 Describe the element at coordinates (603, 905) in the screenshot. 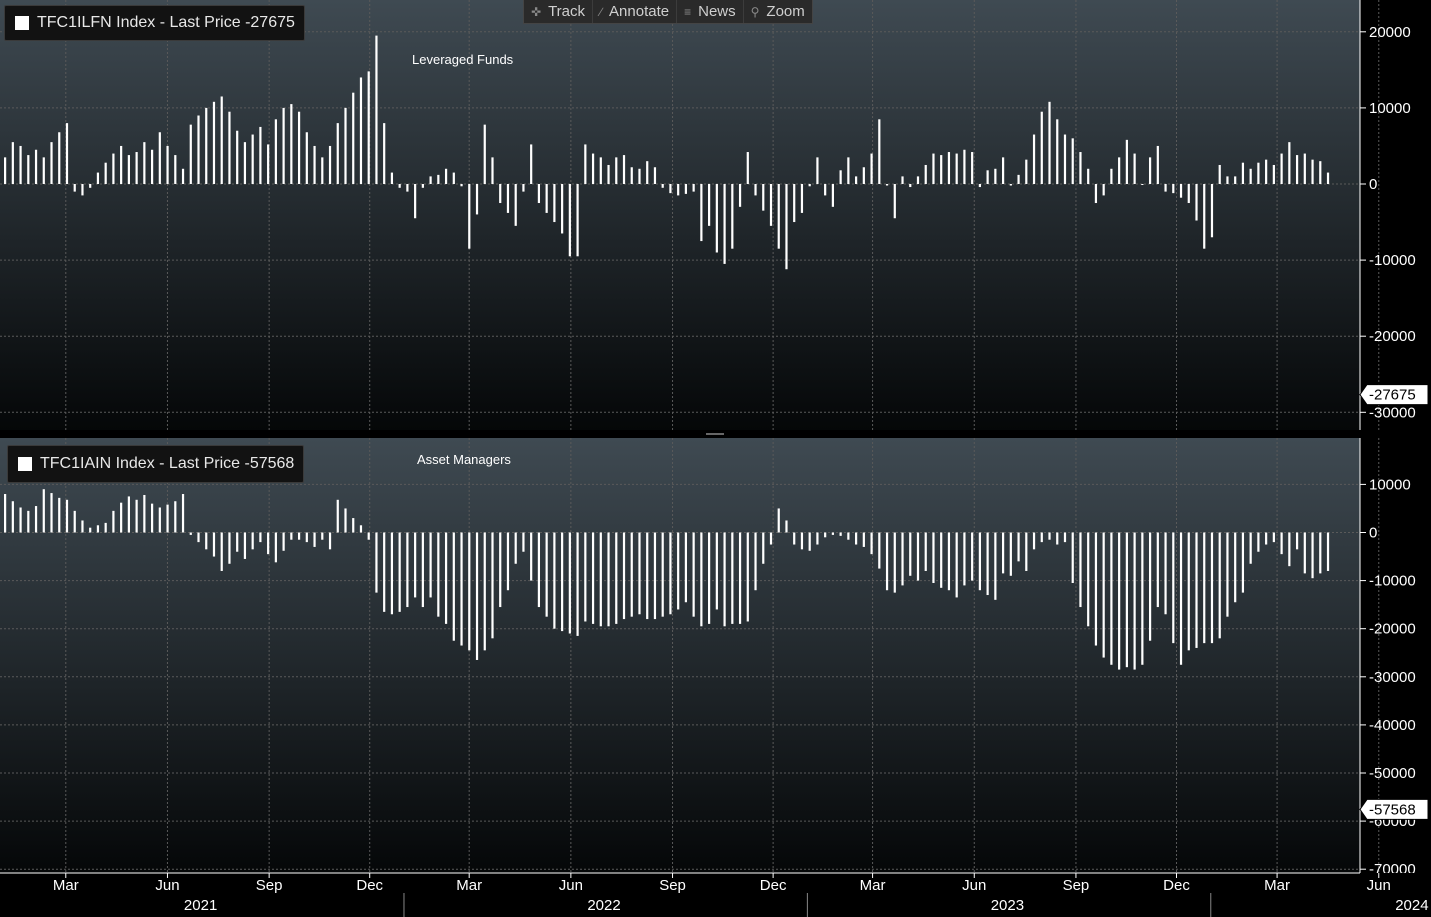

I see `year-label: 2022` at that location.